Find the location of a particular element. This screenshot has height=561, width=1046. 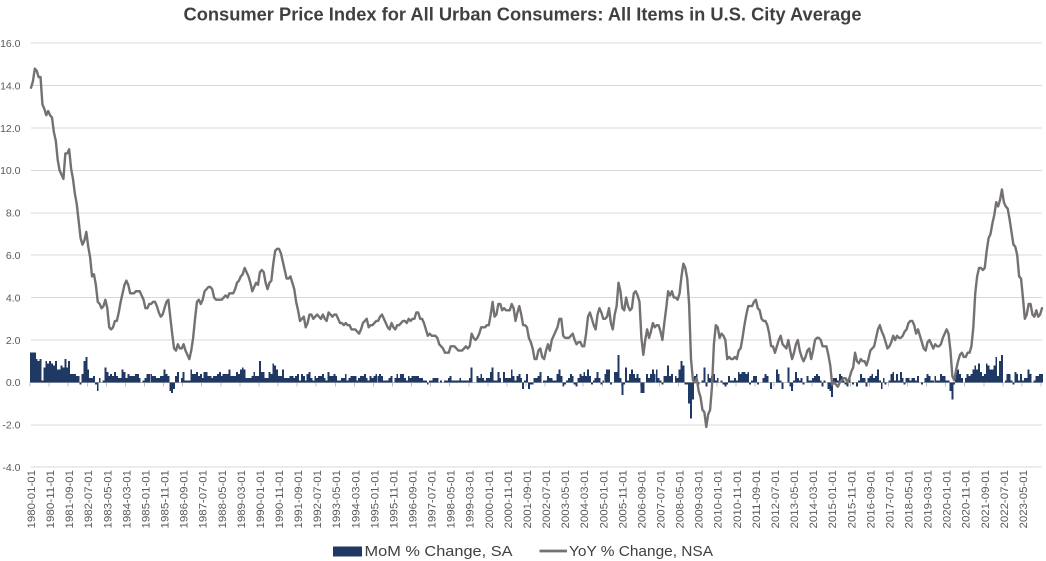

svg-text: 1988-05-01 is located at coordinates (223, 499).